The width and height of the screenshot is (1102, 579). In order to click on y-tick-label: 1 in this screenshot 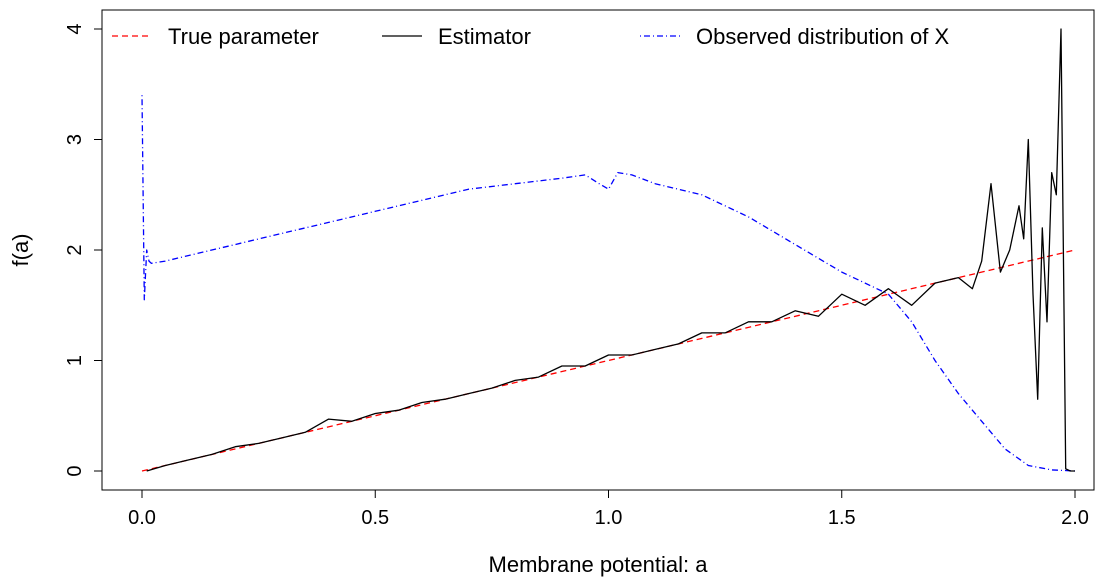, I will do `click(75, 360)`.